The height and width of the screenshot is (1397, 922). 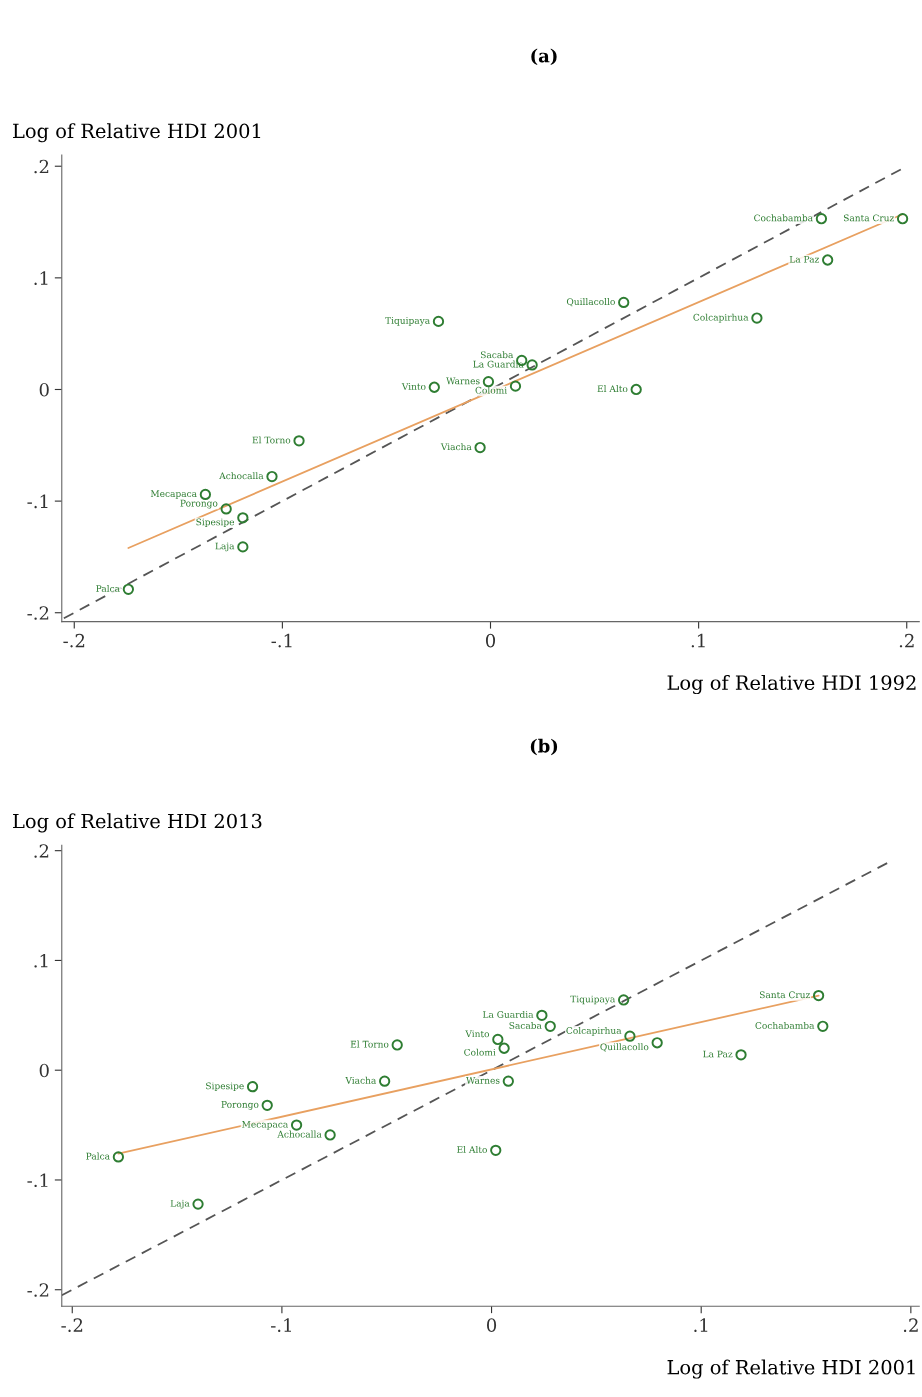 What do you see at coordinates (137, 823) in the screenshot?
I see `y-axis-title: Log of Relative HDI 2013` at bounding box center [137, 823].